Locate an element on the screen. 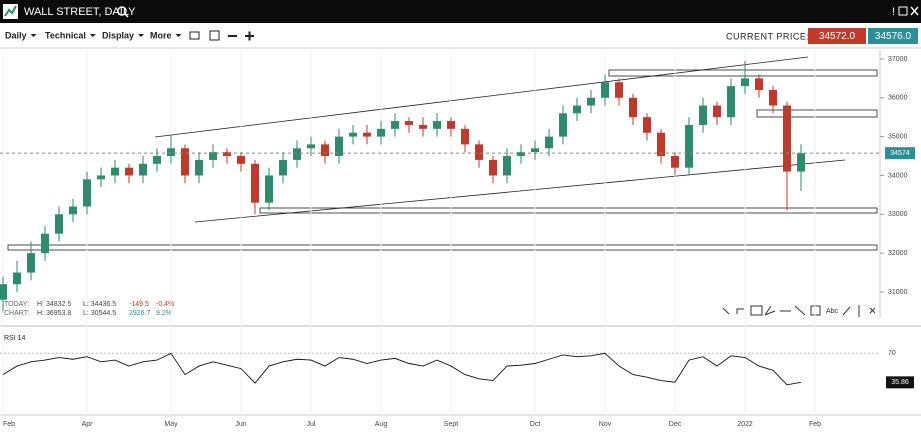 This screenshot has width=921, height=438. x-tick-label: 2022 is located at coordinates (745, 424).